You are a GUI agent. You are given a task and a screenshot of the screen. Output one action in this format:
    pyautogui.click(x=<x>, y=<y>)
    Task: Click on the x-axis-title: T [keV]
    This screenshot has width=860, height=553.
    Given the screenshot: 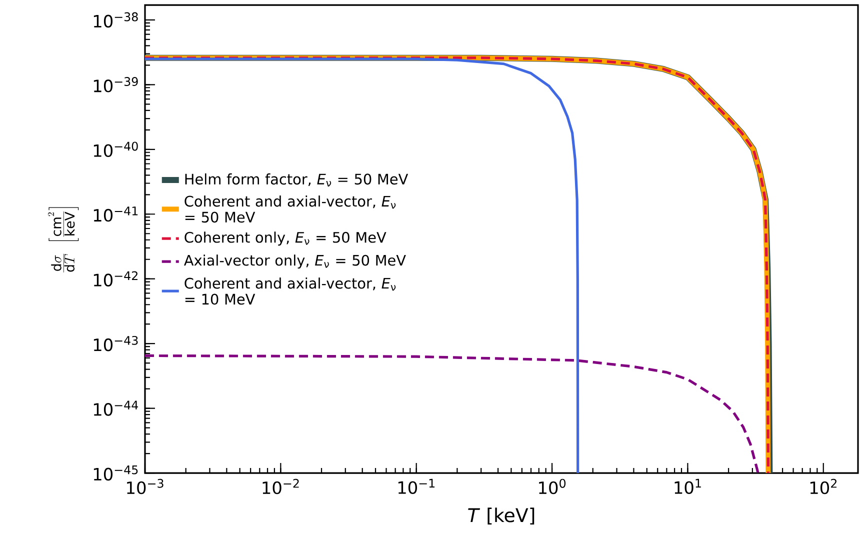 What is the action you would take?
    pyautogui.click(x=501, y=516)
    